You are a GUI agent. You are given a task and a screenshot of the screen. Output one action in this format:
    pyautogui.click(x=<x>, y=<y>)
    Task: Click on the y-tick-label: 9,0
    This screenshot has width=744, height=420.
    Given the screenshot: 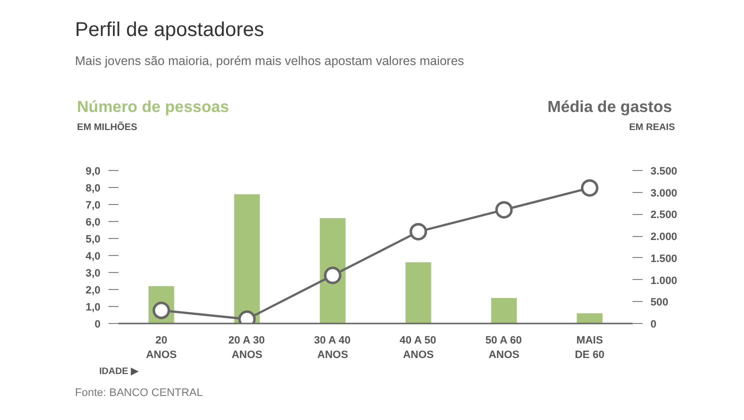 What is the action you would take?
    pyautogui.click(x=93, y=172)
    